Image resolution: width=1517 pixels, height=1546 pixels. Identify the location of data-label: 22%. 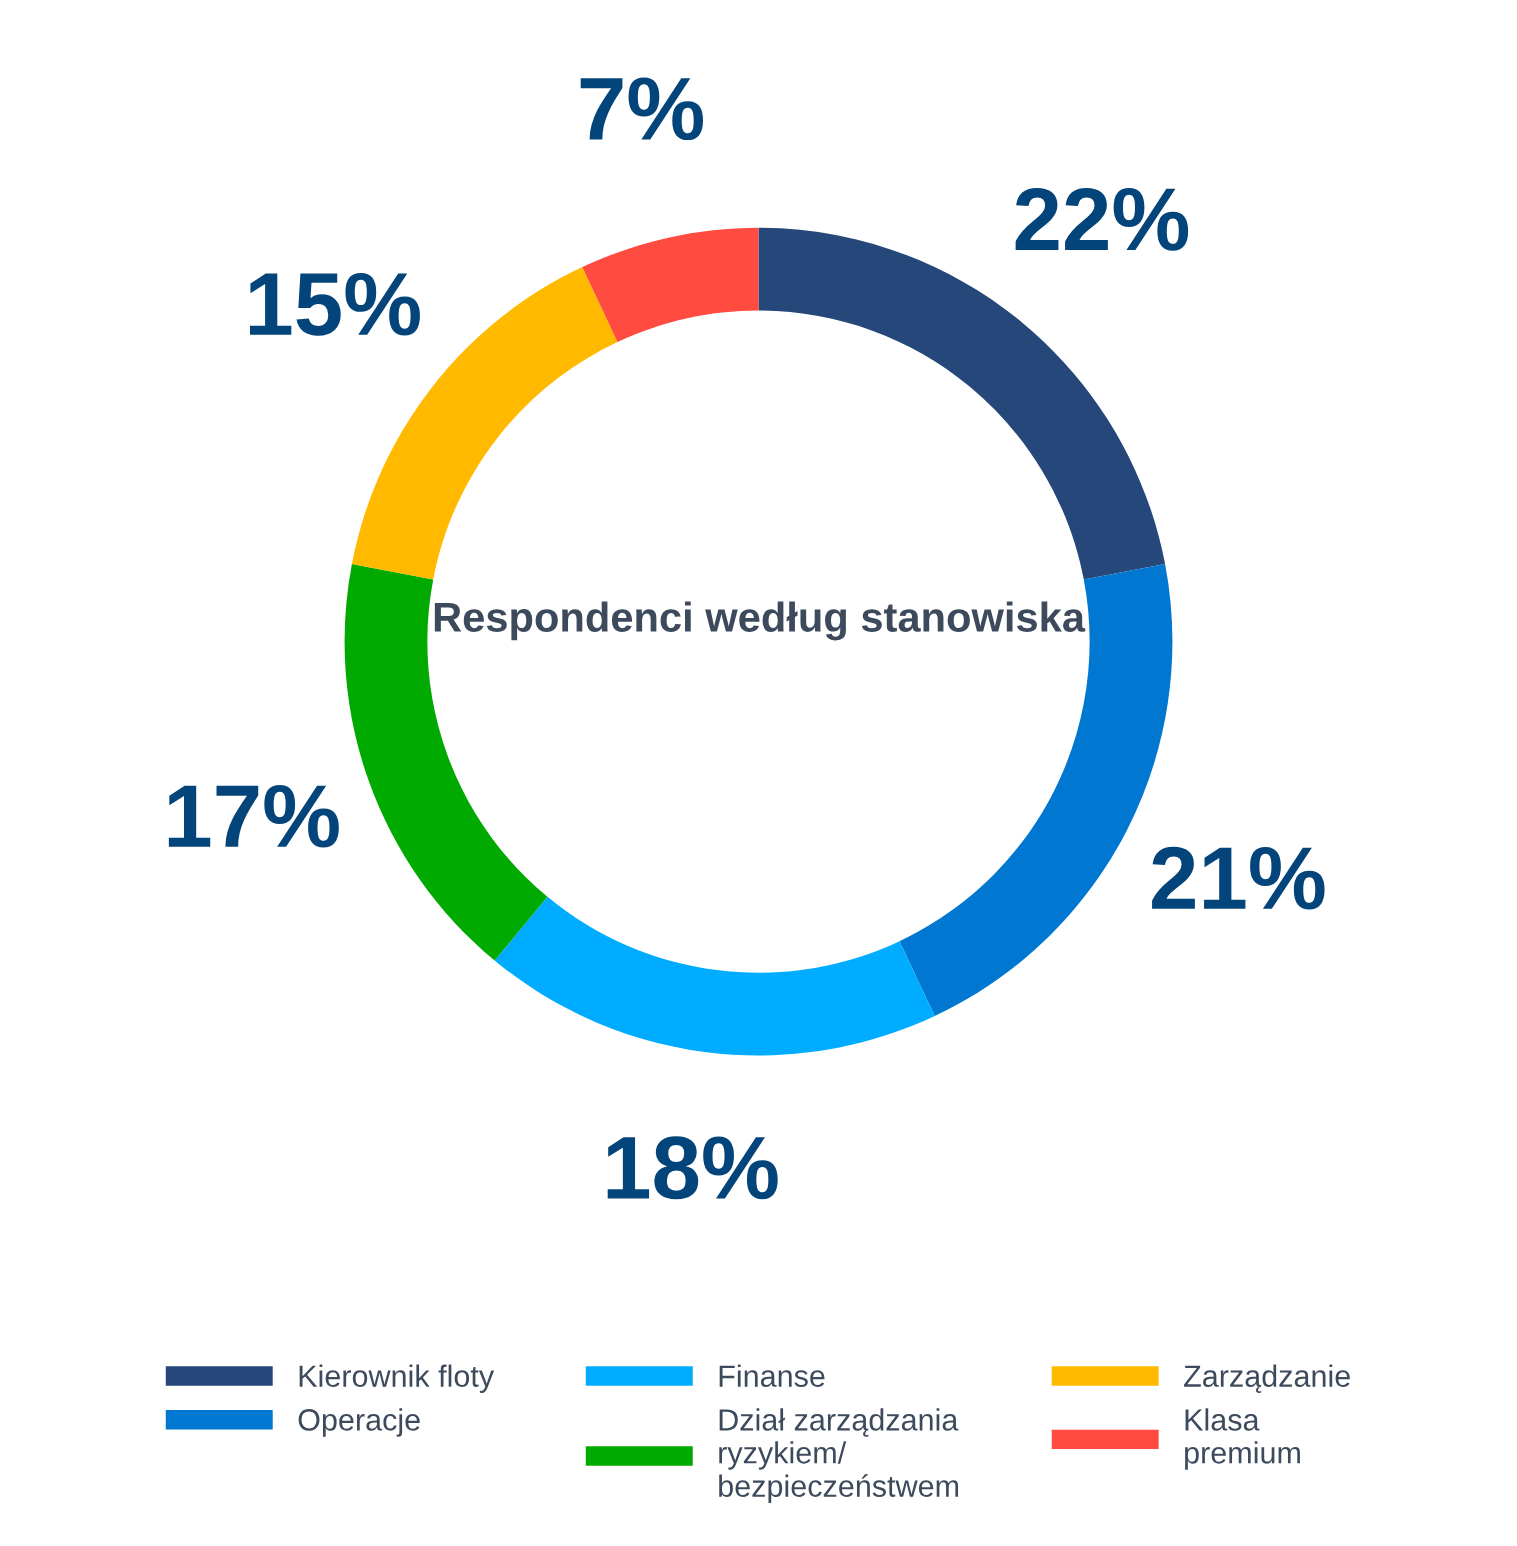
(1102, 219).